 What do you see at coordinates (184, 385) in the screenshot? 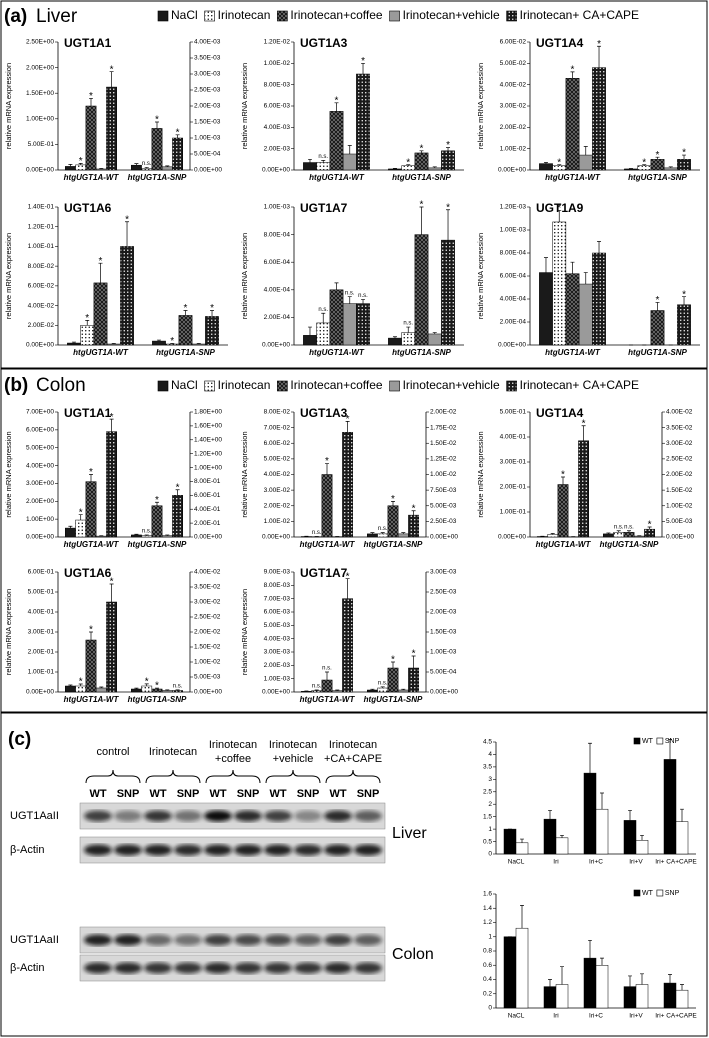
I see `legend-label: NaCl` at bounding box center [184, 385].